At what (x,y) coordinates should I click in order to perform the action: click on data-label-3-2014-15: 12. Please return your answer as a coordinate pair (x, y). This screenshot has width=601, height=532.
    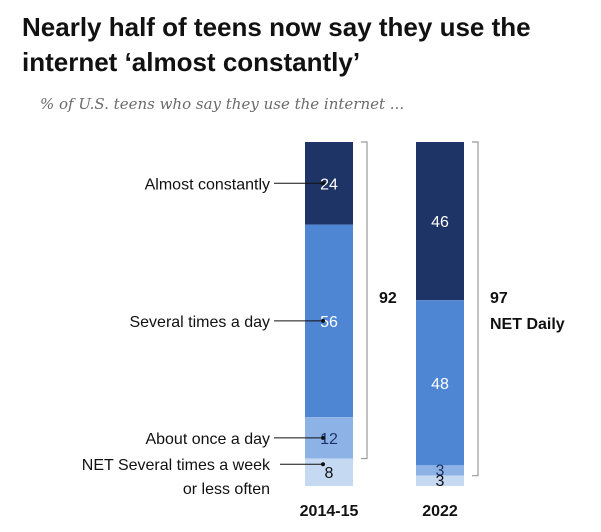
    Looking at the image, I should click on (329, 439).